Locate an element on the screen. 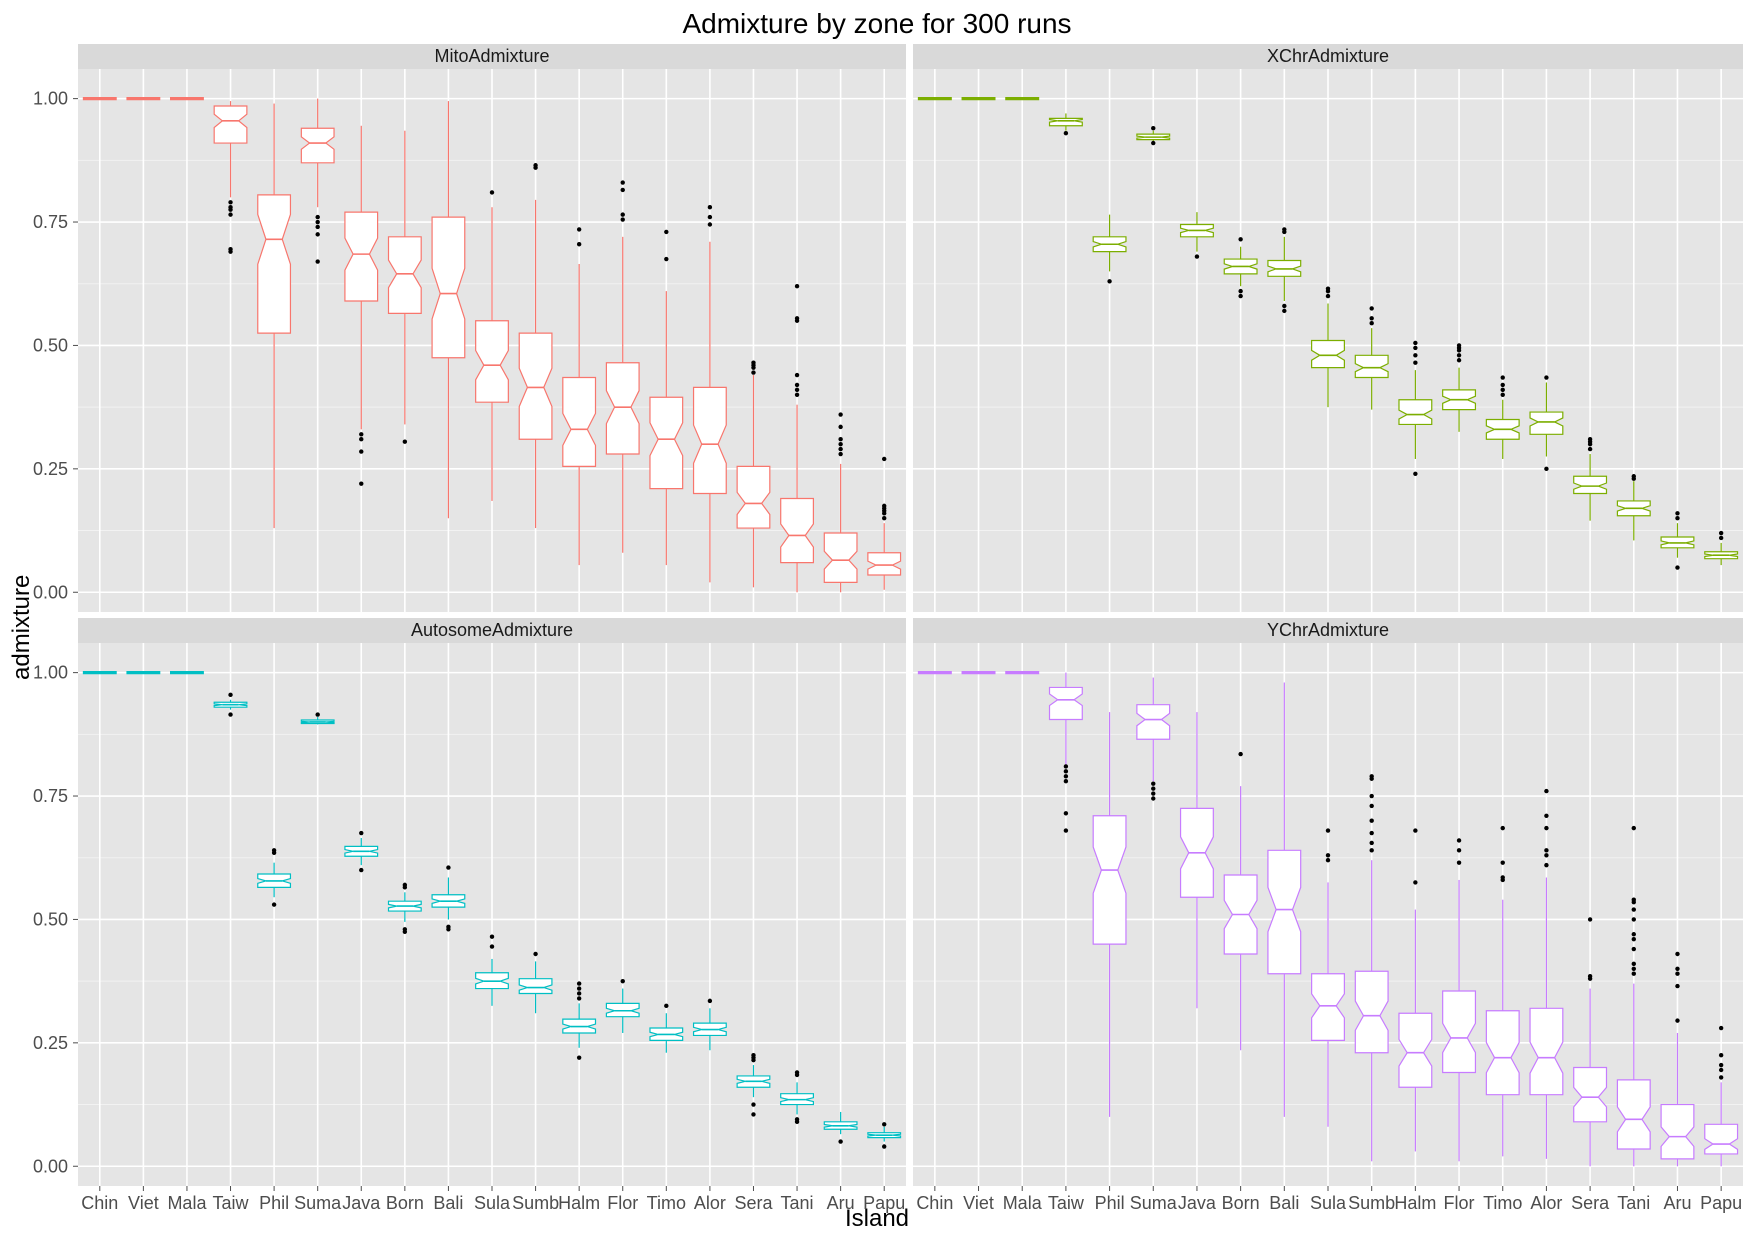 The height and width of the screenshot is (1240, 1754). x-tick-label: Flor is located at coordinates (1459, 1203).